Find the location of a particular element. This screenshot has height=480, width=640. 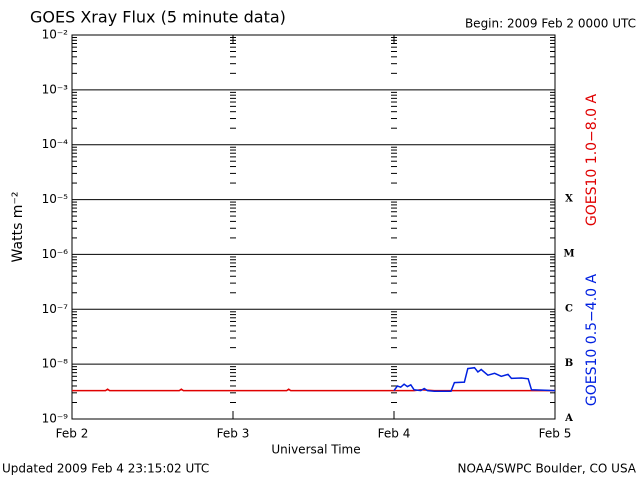

flare-class: X is located at coordinates (569, 199).